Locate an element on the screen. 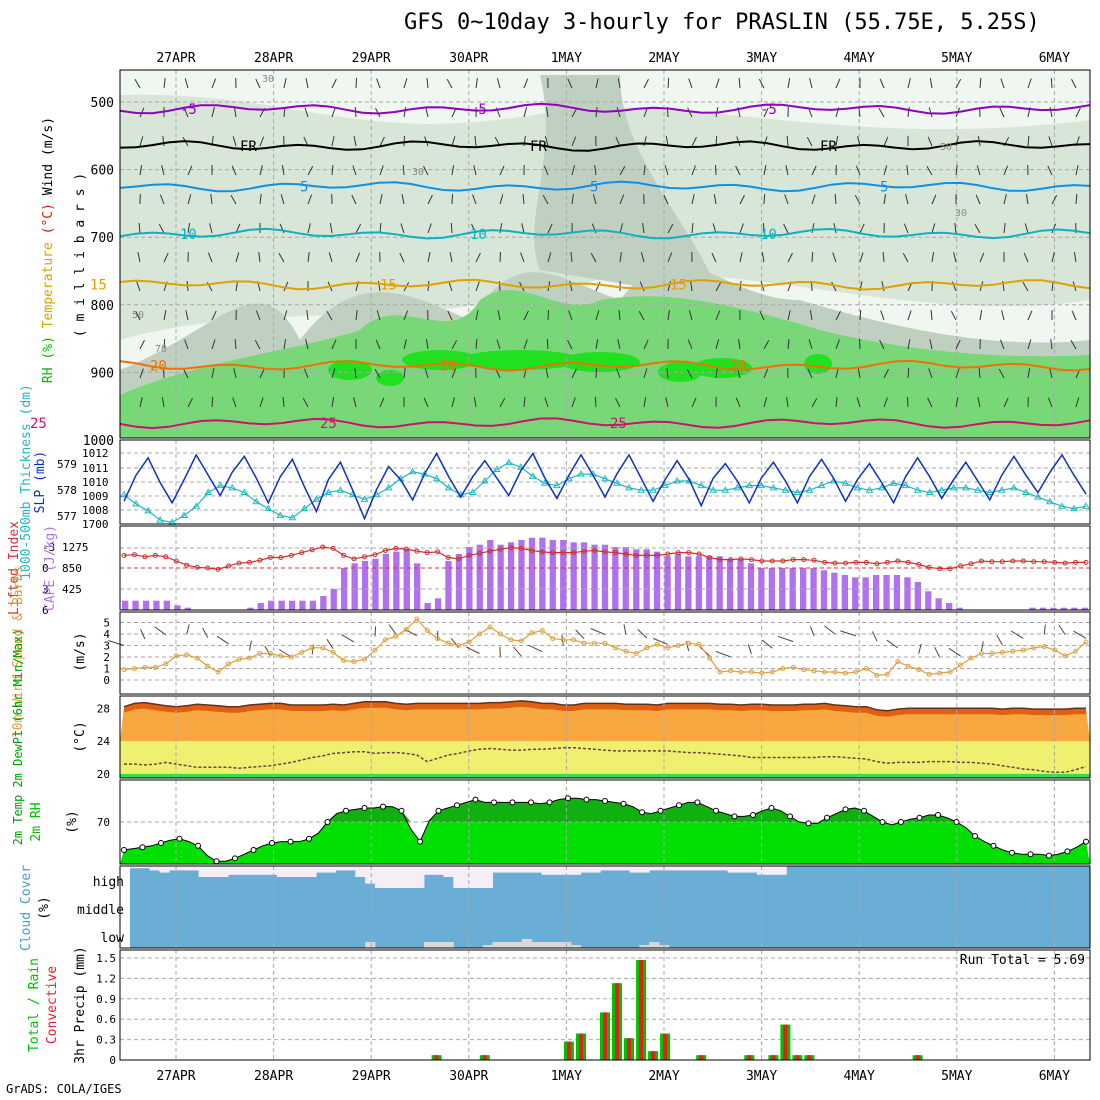 The width and height of the screenshot is (1100, 1100). isotherm-line is located at coordinates (605, 186).